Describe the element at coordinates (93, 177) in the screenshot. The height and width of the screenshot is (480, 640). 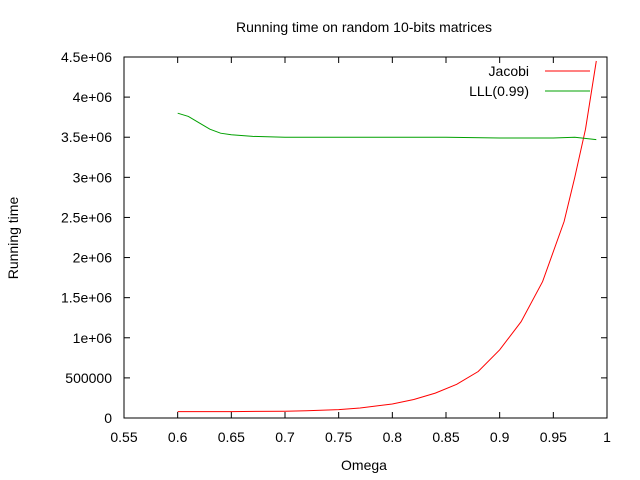
I see `y-tick-label: 3e+06` at that location.